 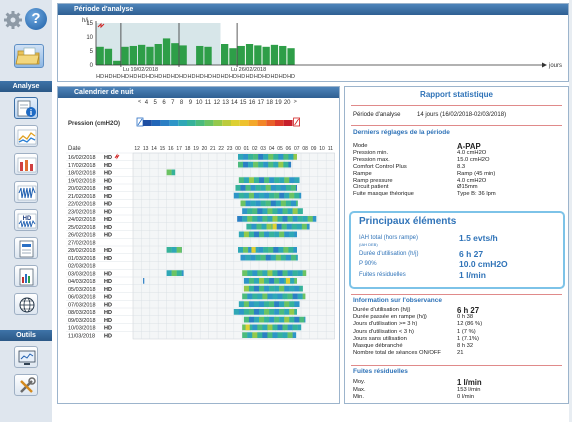 What do you see at coordinates (26, 304) in the screenshot?
I see `web-export-button` at bounding box center [26, 304].